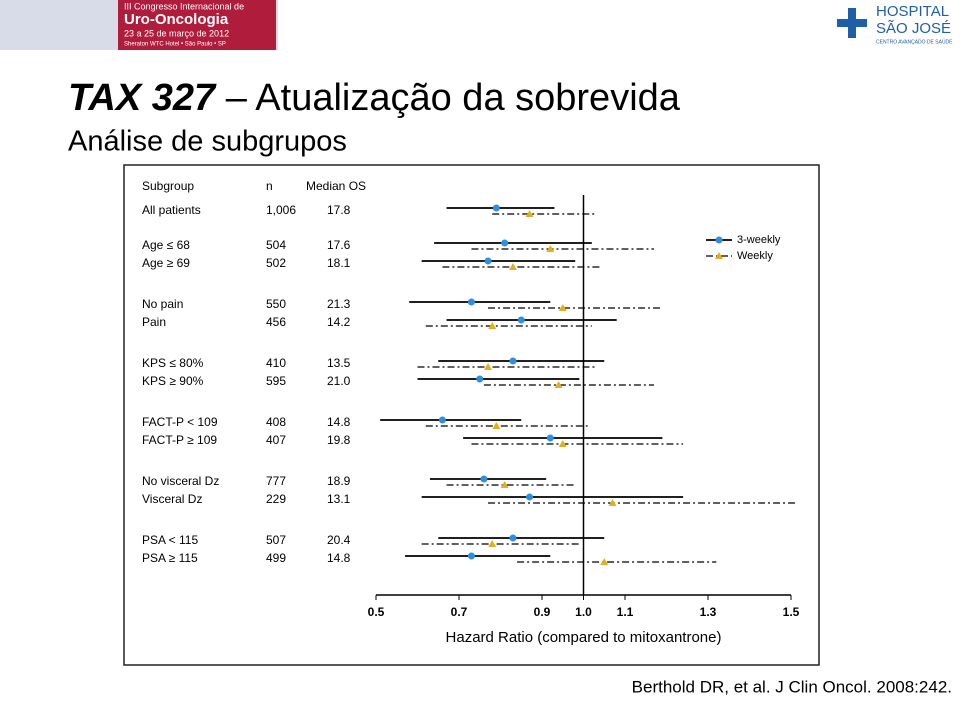 This screenshot has height=717, width=960. What do you see at coordinates (912, 11) in the screenshot?
I see `hospital-name: HOSPITAL` at bounding box center [912, 11].